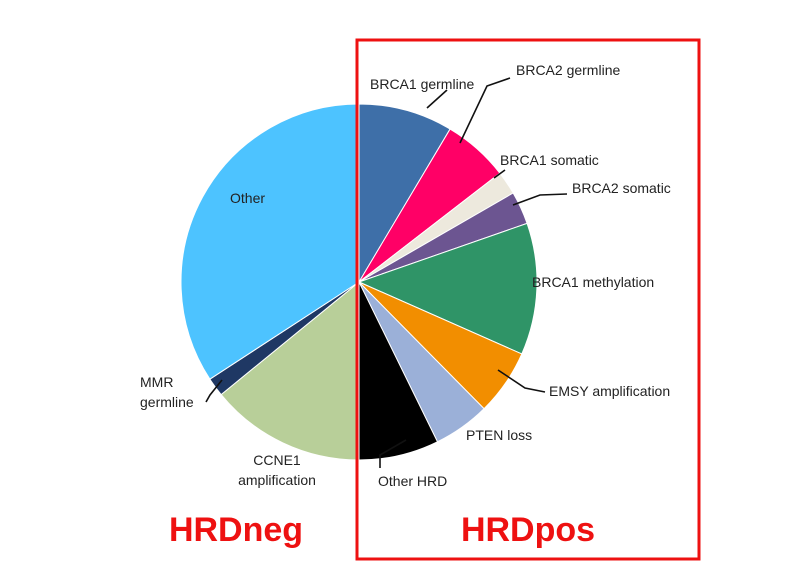 The width and height of the screenshot is (812, 575). Describe the element at coordinates (167, 392) in the screenshot. I see `slice-label-mmr-germline: MMR germline` at that location.